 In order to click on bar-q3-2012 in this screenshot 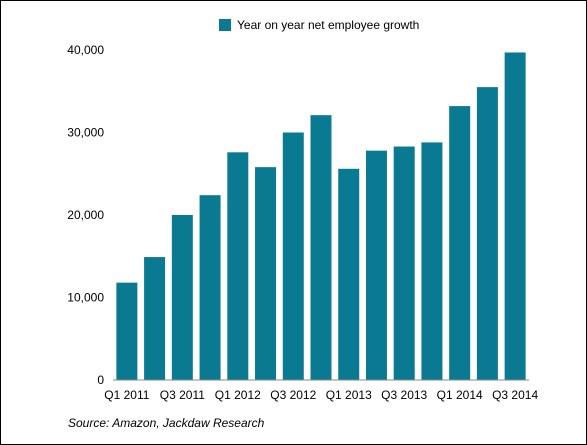, I will do `click(293, 256)`.